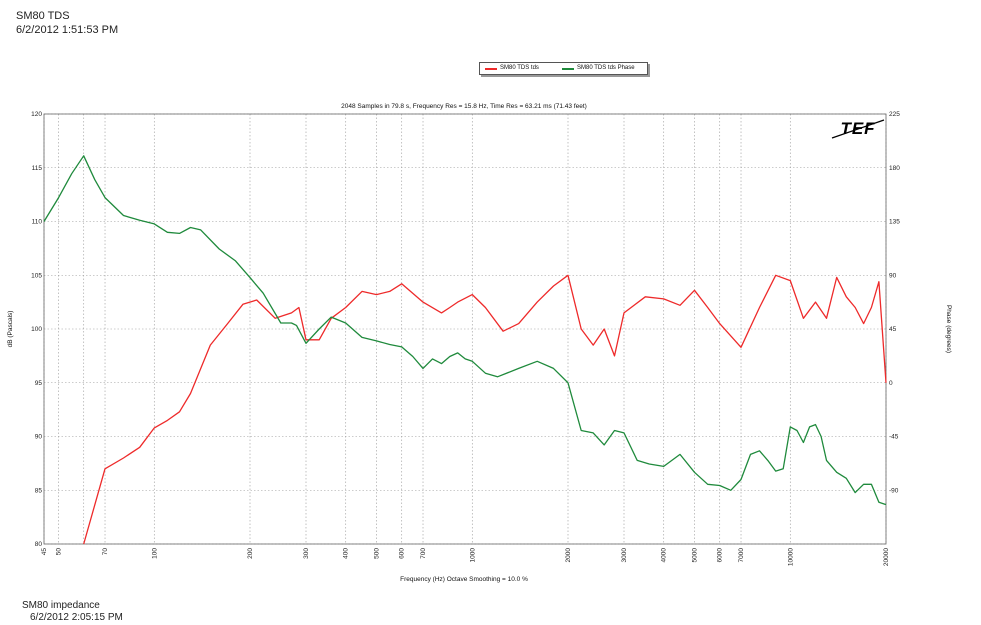 The width and height of the screenshot is (981, 625). What do you see at coordinates (720, 555) in the screenshot?
I see `x-tick-label: 6000` at bounding box center [720, 555].